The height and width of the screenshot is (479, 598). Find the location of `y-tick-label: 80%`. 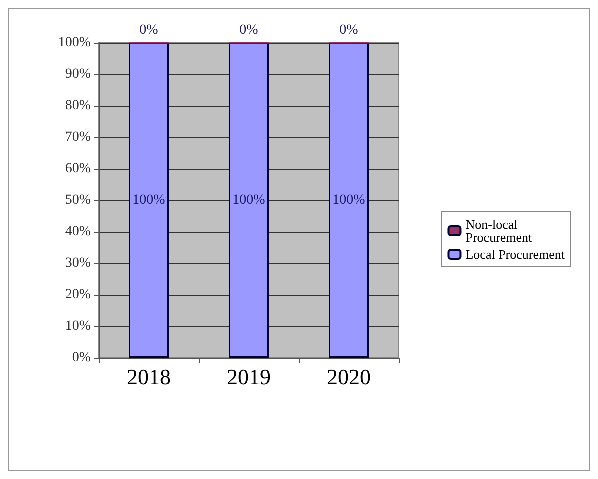

y-tick-label: 80% is located at coordinates (78, 106).